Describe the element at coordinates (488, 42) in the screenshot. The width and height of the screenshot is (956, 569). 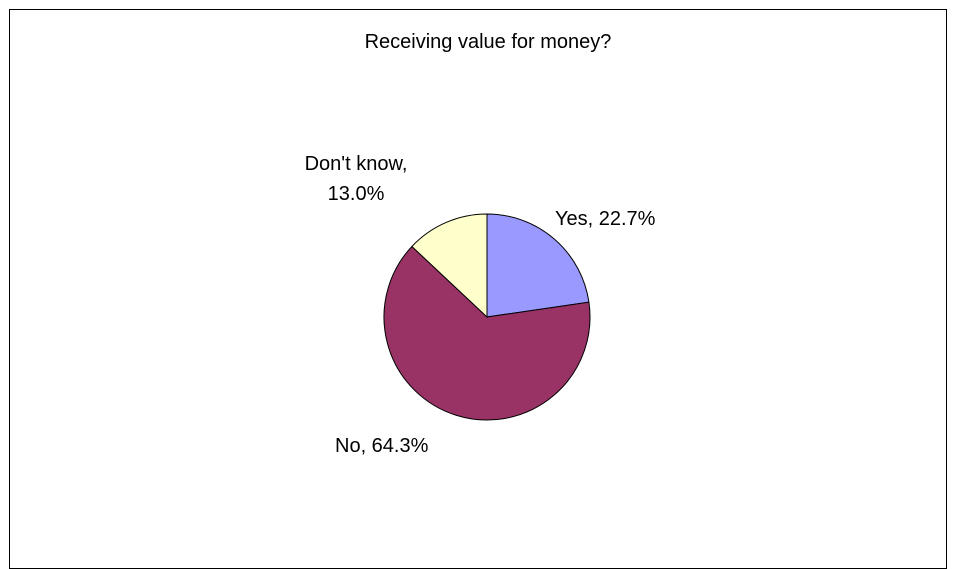
I see `chart-title: Receiving value for money?` at that location.